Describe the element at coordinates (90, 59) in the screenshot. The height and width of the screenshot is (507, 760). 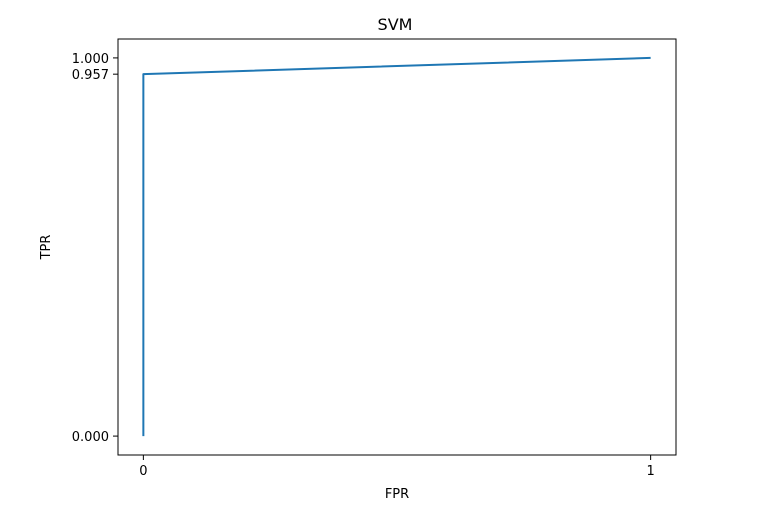
I see `y-tick-label: 1.000` at that location.